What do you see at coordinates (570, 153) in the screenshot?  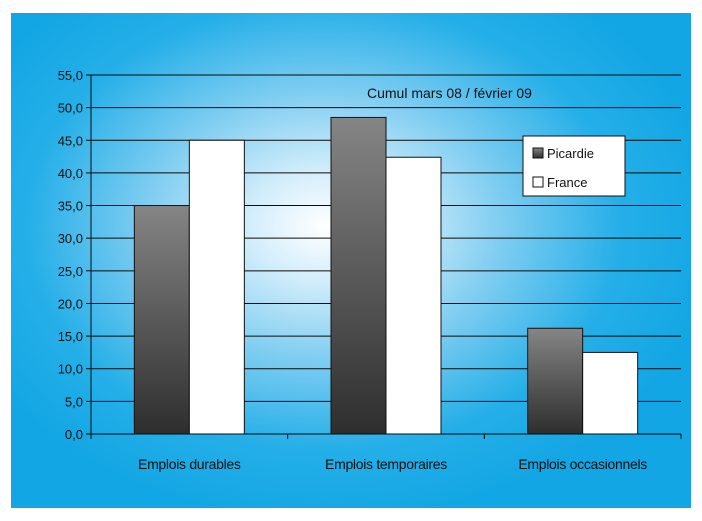 I see `legend-label-picardie: Picardie` at bounding box center [570, 153].